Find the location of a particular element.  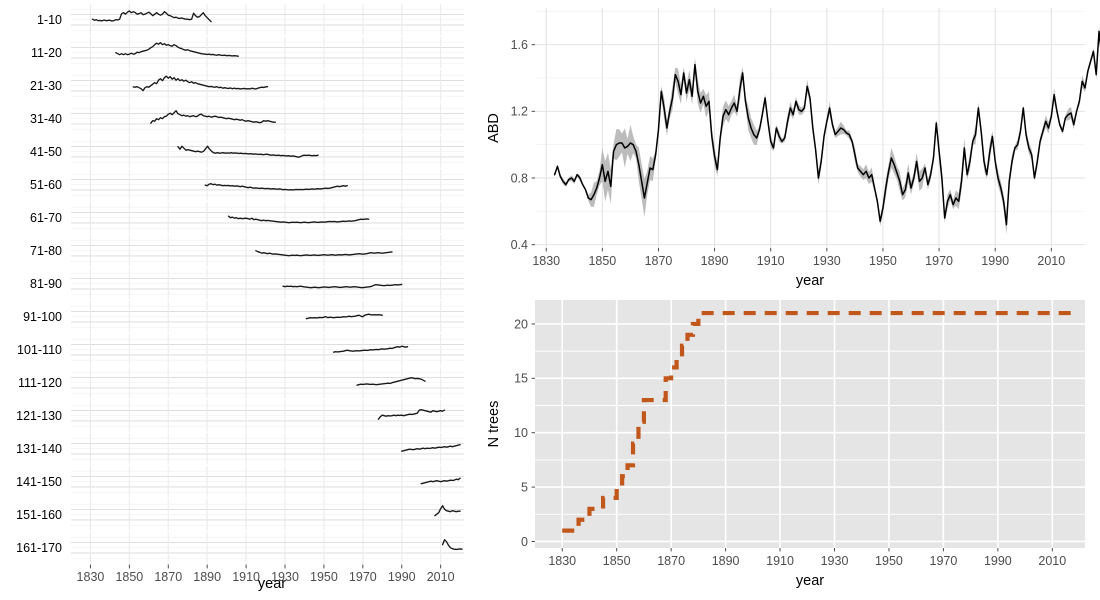

panel-c-x-tick-label: 2010 is located at coordinates (1052, 561).